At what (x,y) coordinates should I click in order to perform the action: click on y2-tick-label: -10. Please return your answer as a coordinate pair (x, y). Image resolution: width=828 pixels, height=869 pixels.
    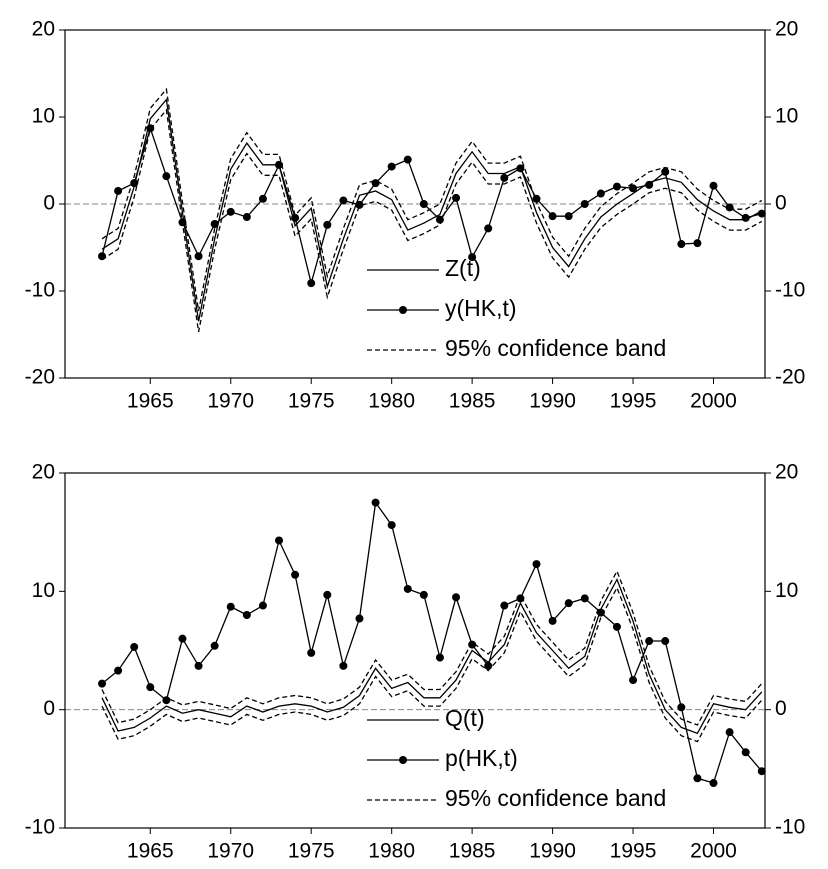
    Looking at the image, I should click on (790, 290).